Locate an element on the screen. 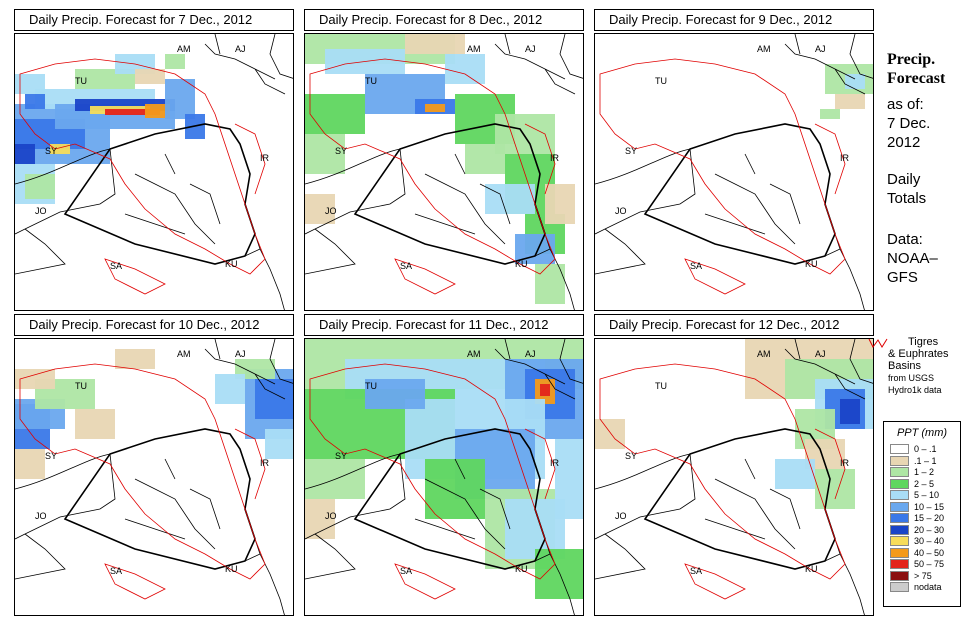  legend-label: 50 – 75 is located at coordinates (929, 564).